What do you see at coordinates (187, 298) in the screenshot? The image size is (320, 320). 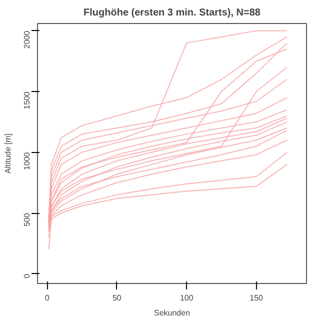 I see `x-tick-label: 100` at bounding box center [187, 298].